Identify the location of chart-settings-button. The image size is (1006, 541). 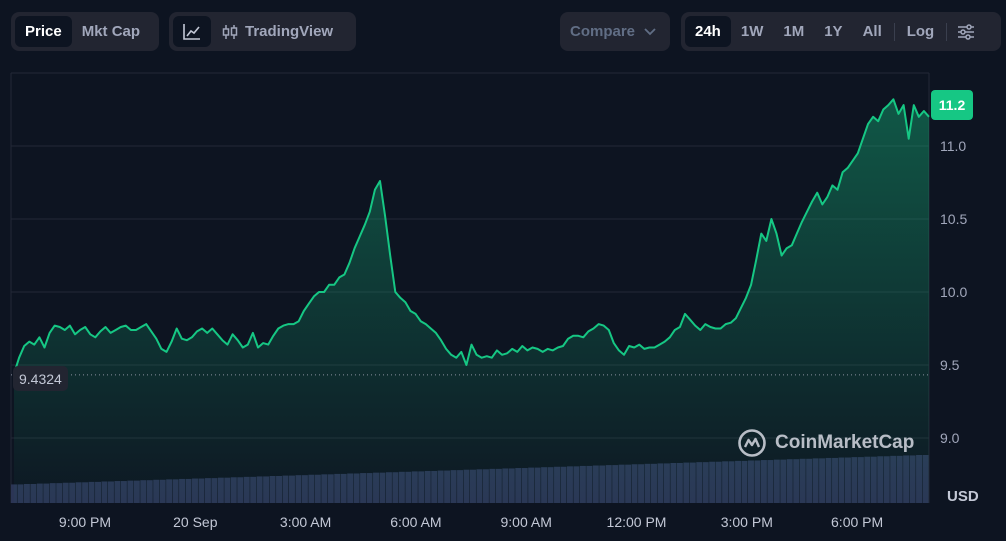
(966, 31).